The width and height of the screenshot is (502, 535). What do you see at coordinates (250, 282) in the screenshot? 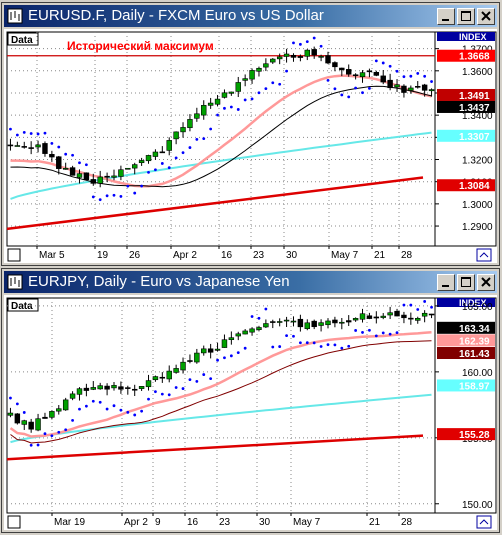
I see `title-bar: EURJPY, Daily - Euro vs Japanese Yen` at bounding box center [250, 282].